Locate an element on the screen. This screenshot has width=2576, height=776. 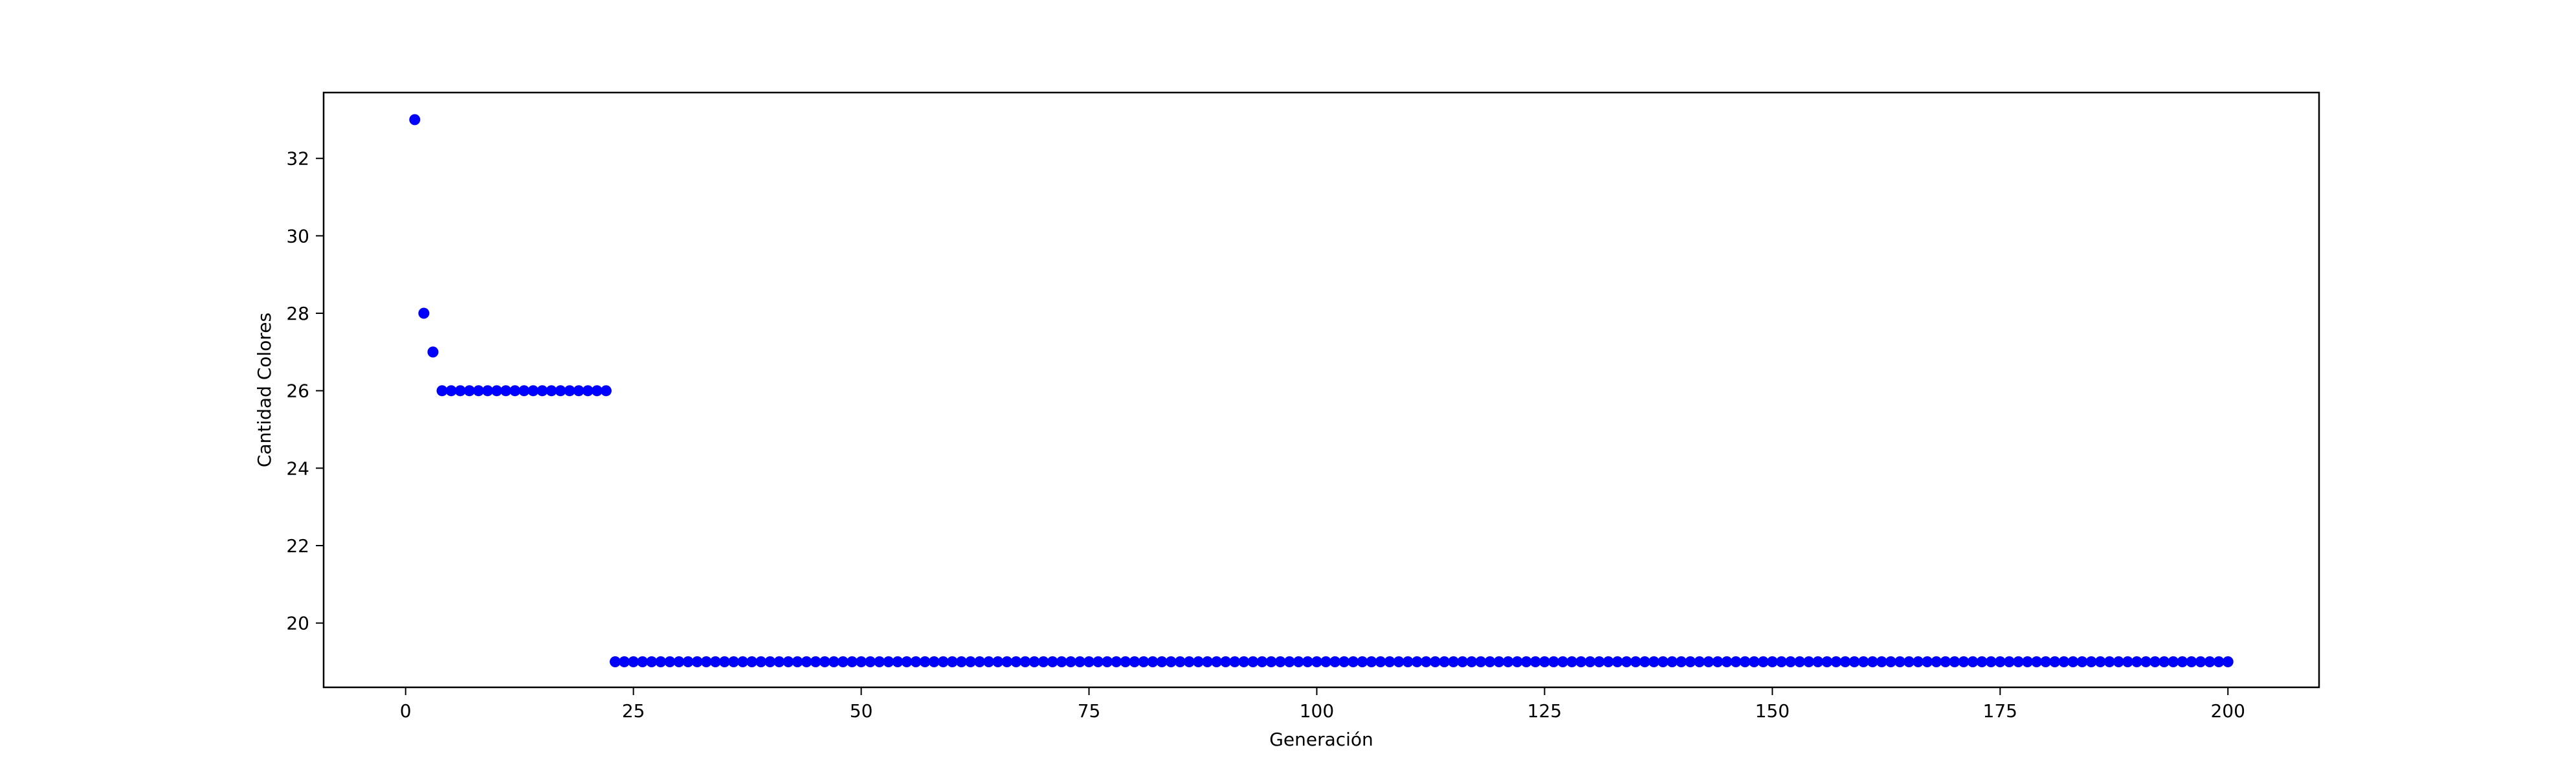
y-tick-label: 26 is located at coordinates (297, 392).